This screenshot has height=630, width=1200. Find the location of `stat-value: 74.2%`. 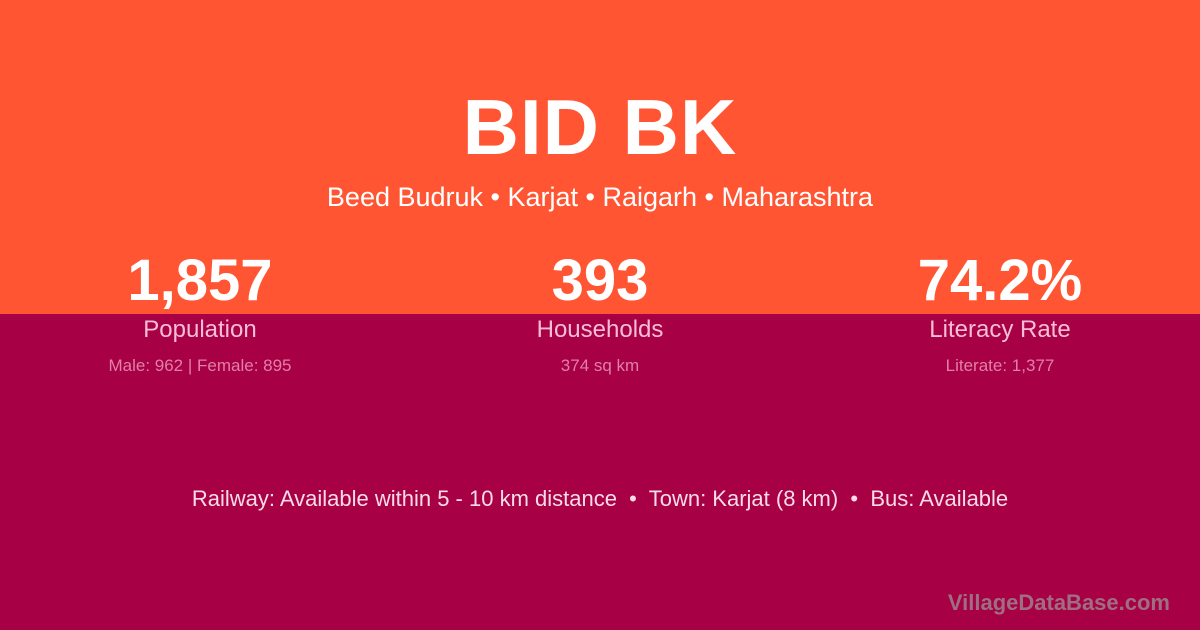

stat-value: 74.2% is located at coordinates (1000, 280).